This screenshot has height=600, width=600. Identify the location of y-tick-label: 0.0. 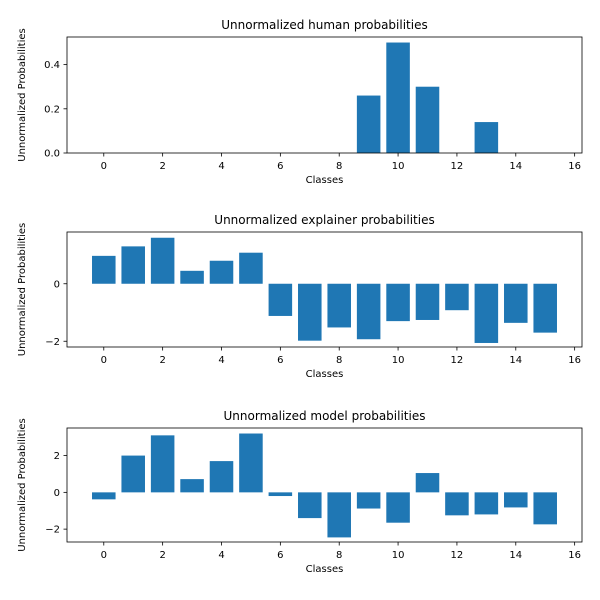
(52, 154).